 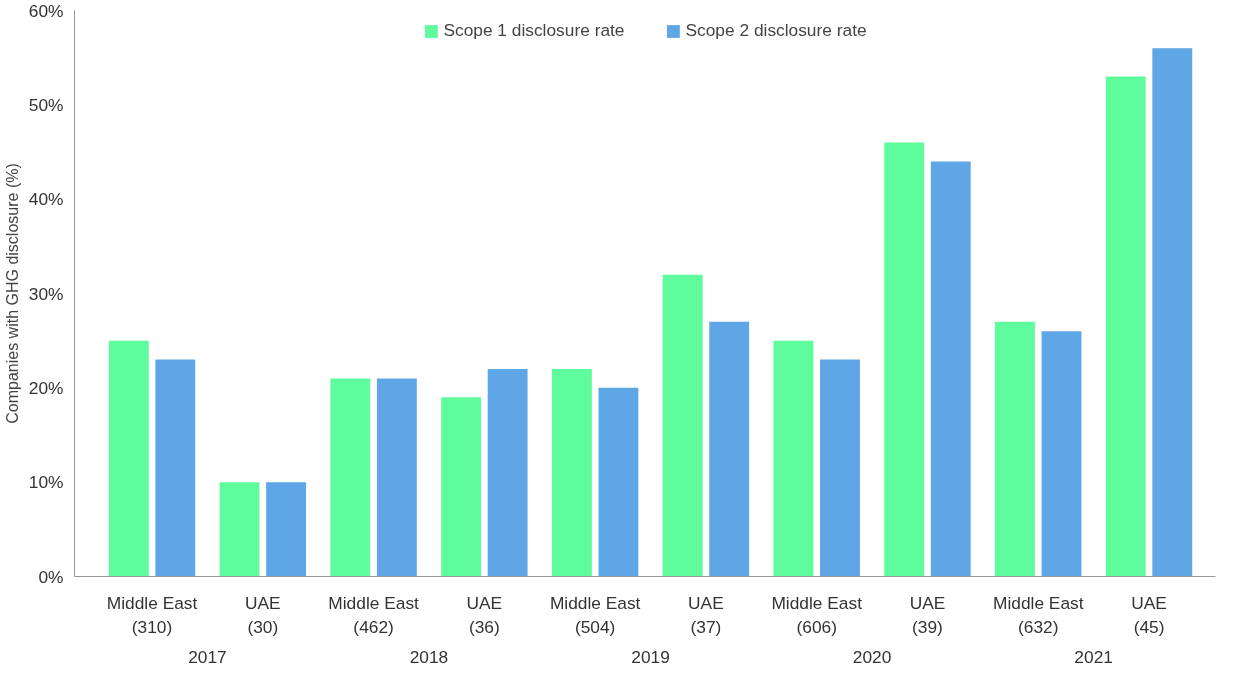 I want to click on y-tick-label: 0%, so click(x=51, y=576).